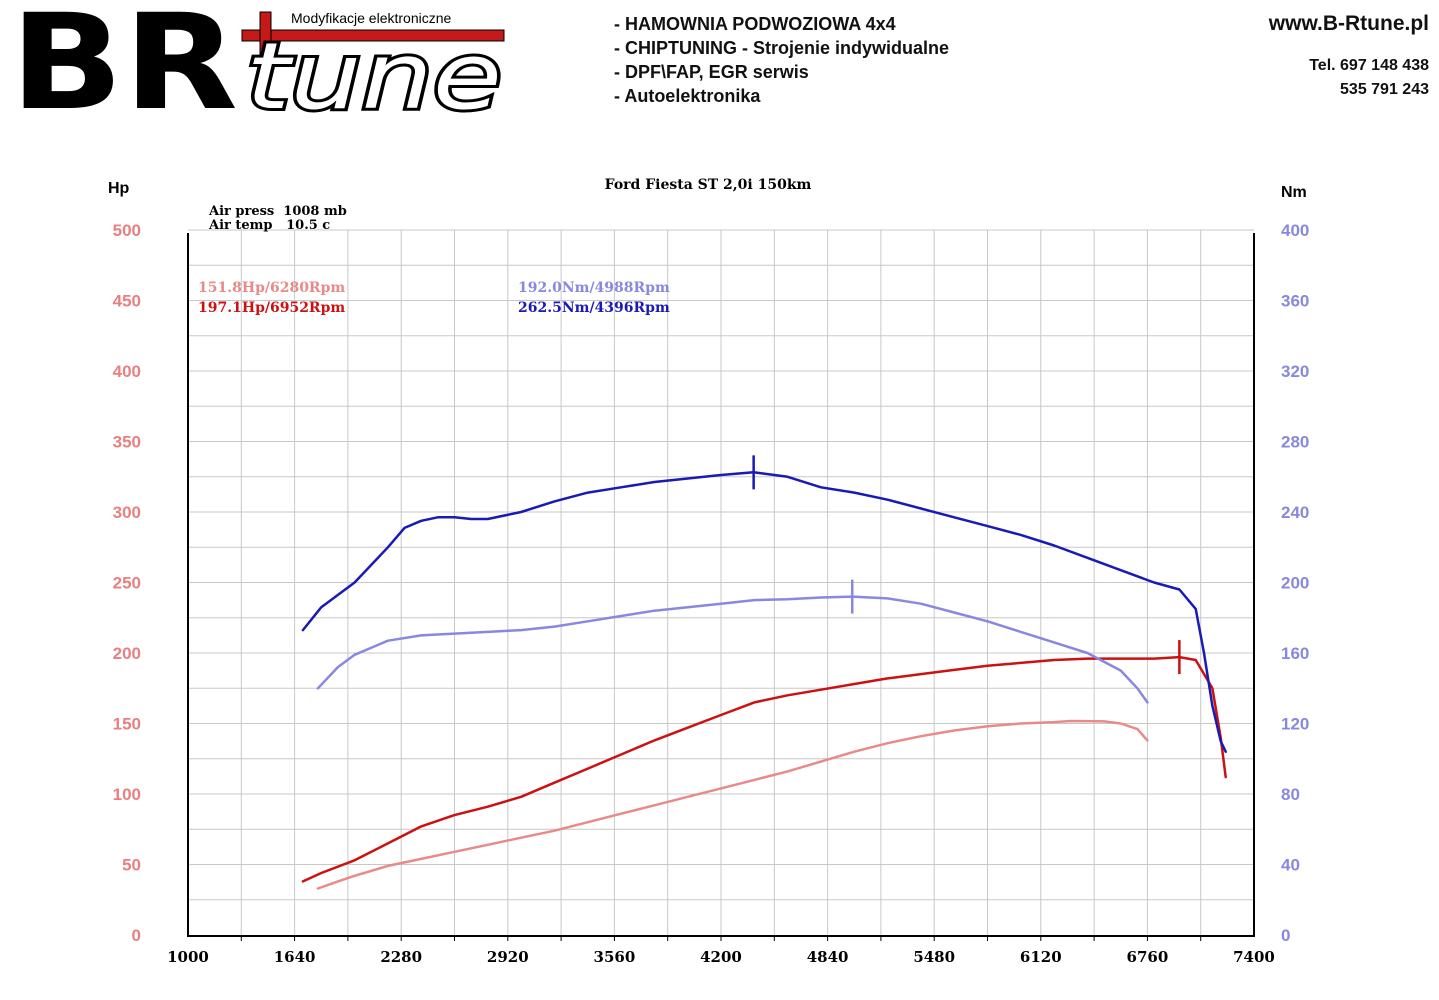 This screenshot has width=1439, height=1000. What do you see at coordinates (188, 957) in the screenshot?
I see `x-tick-label: 1000` at bounding box center [188, 957].